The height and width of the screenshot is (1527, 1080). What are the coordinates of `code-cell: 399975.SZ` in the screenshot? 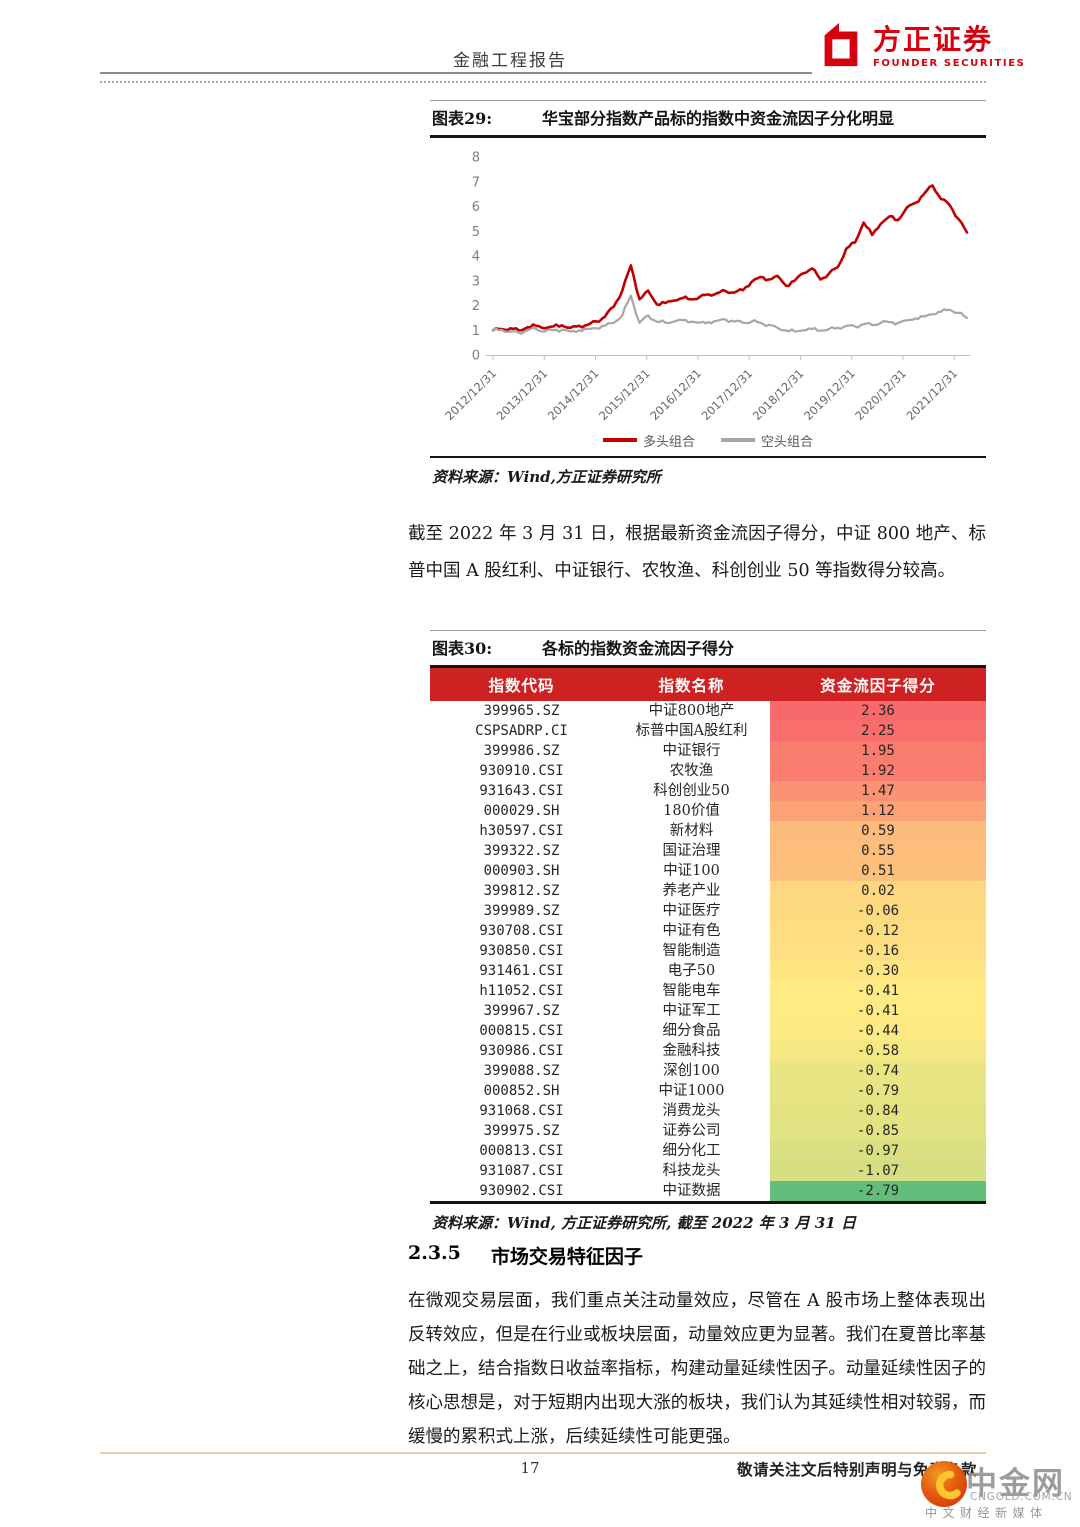 It's located at (521, 1131).